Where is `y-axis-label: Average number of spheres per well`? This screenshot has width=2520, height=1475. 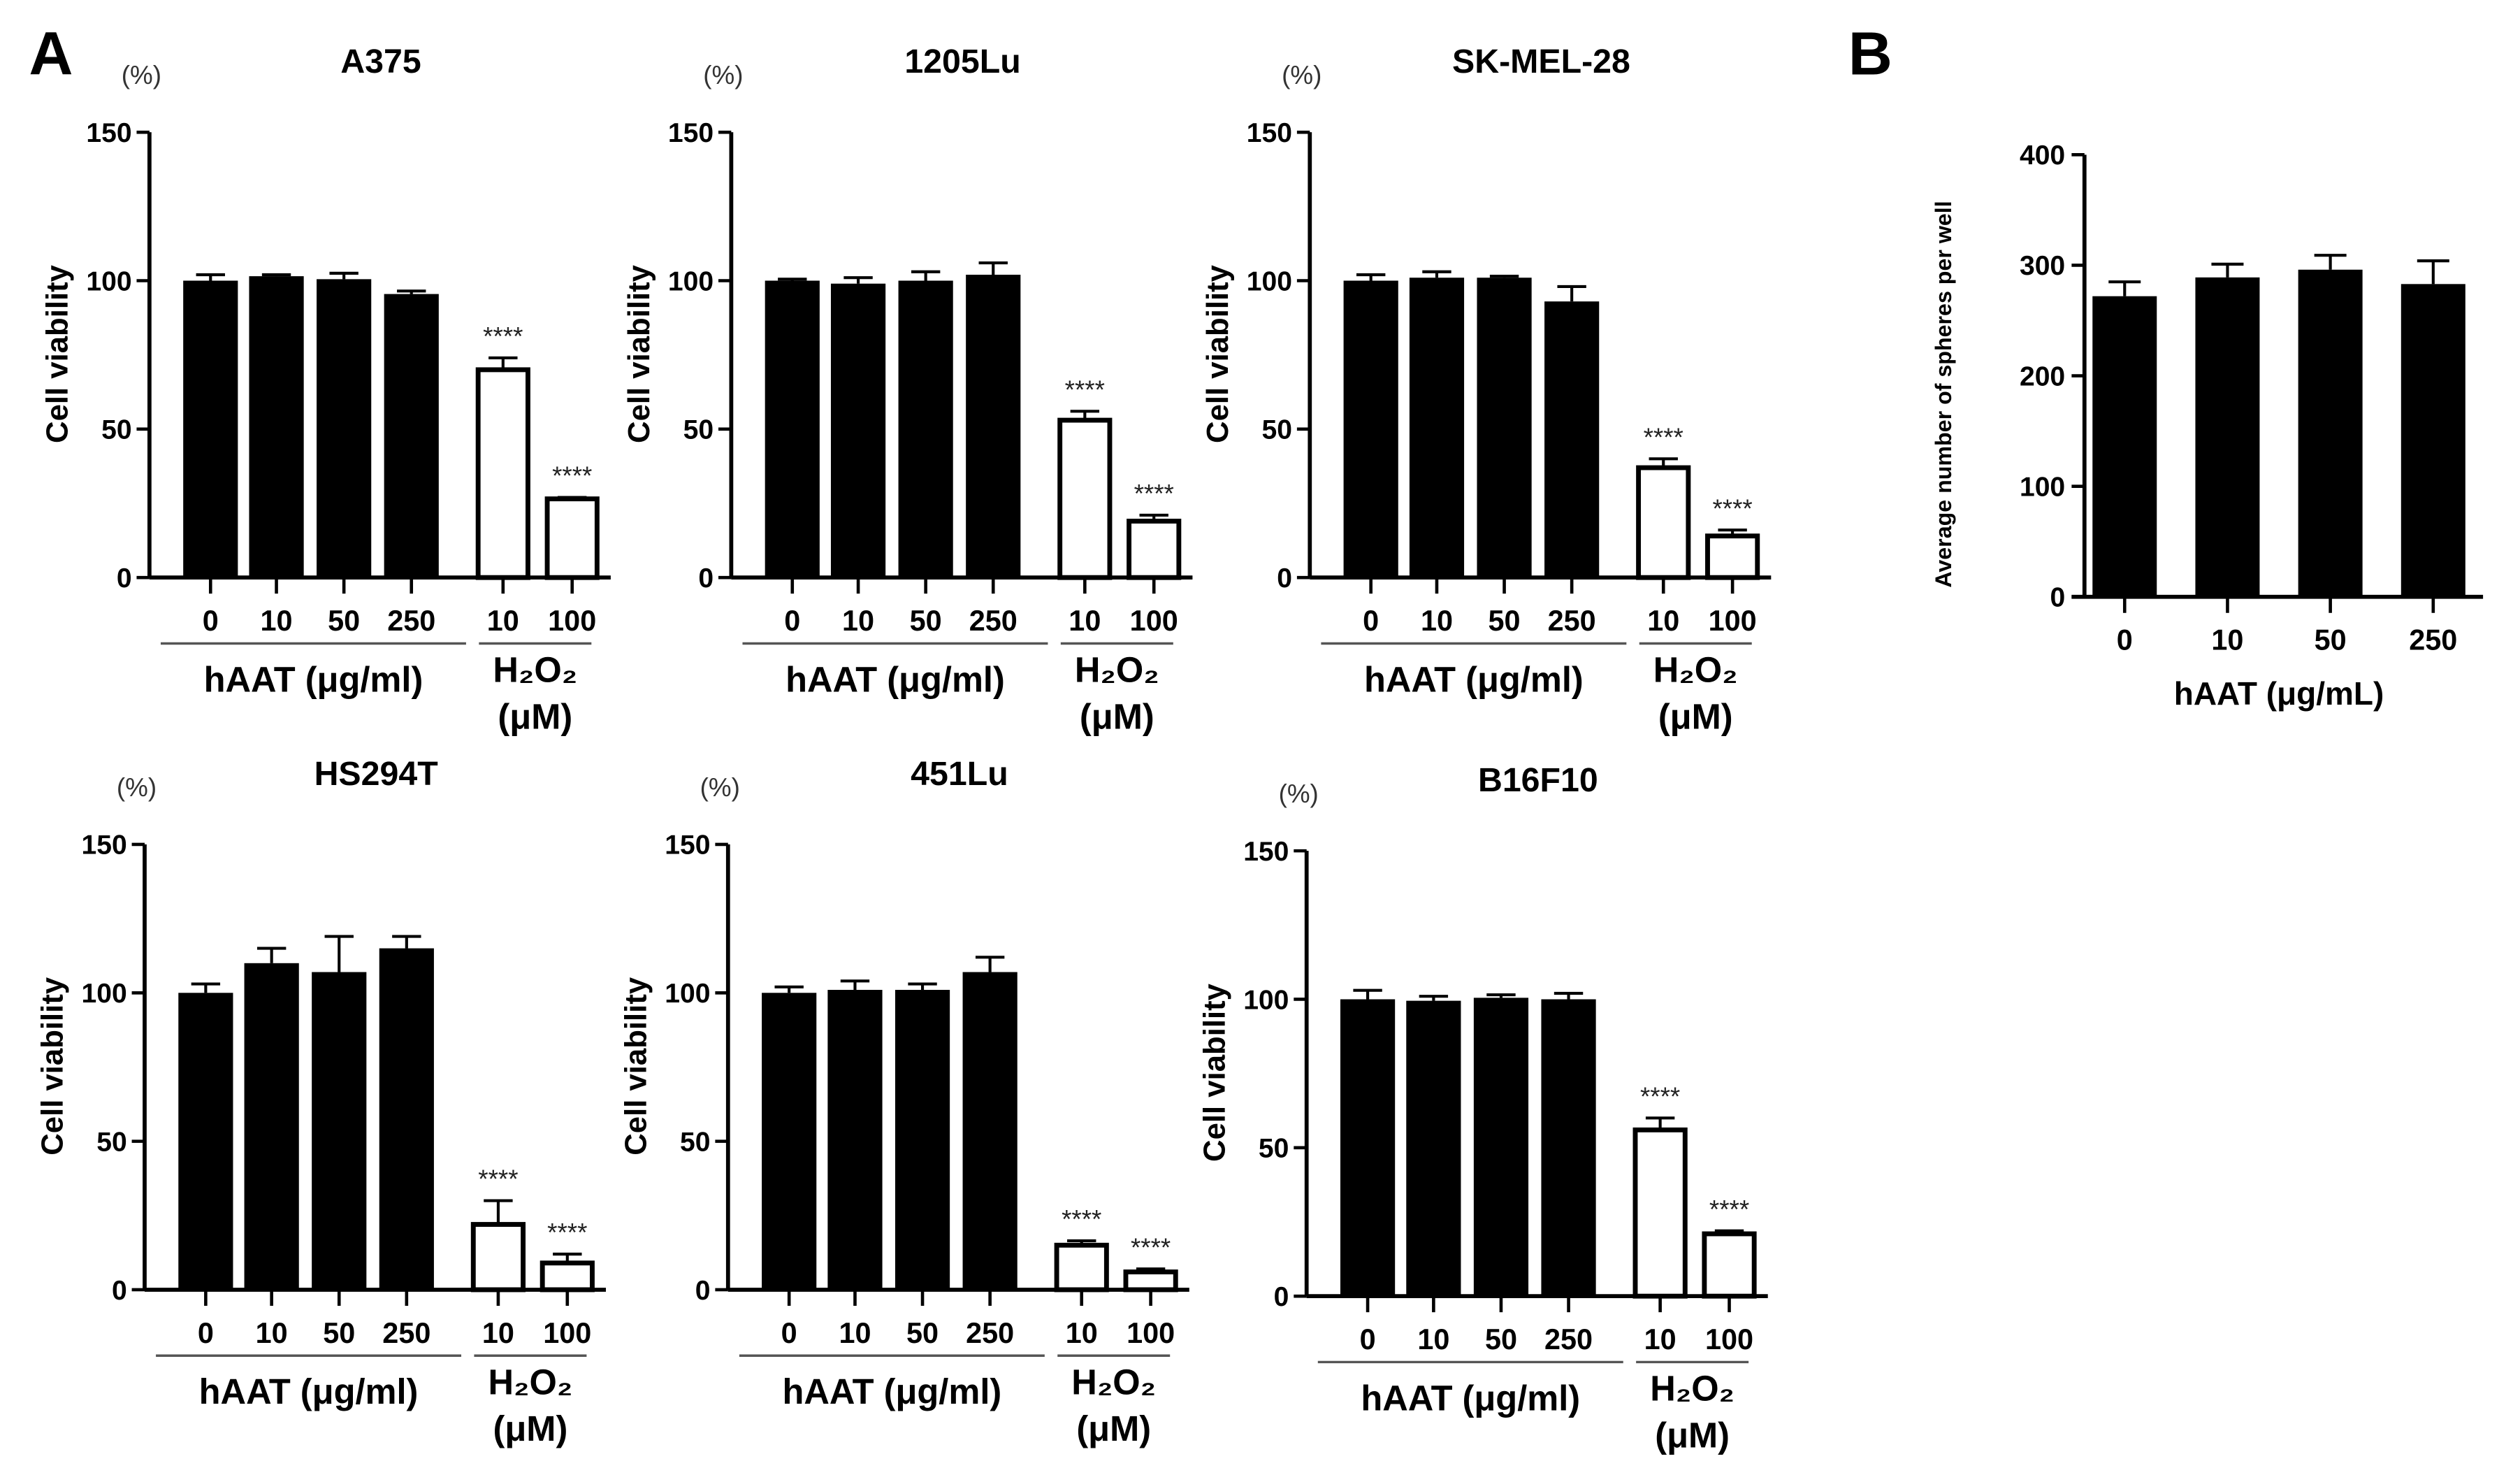
y-axis-label: Average number of spheres per well is located at coordinates (1944, 394).